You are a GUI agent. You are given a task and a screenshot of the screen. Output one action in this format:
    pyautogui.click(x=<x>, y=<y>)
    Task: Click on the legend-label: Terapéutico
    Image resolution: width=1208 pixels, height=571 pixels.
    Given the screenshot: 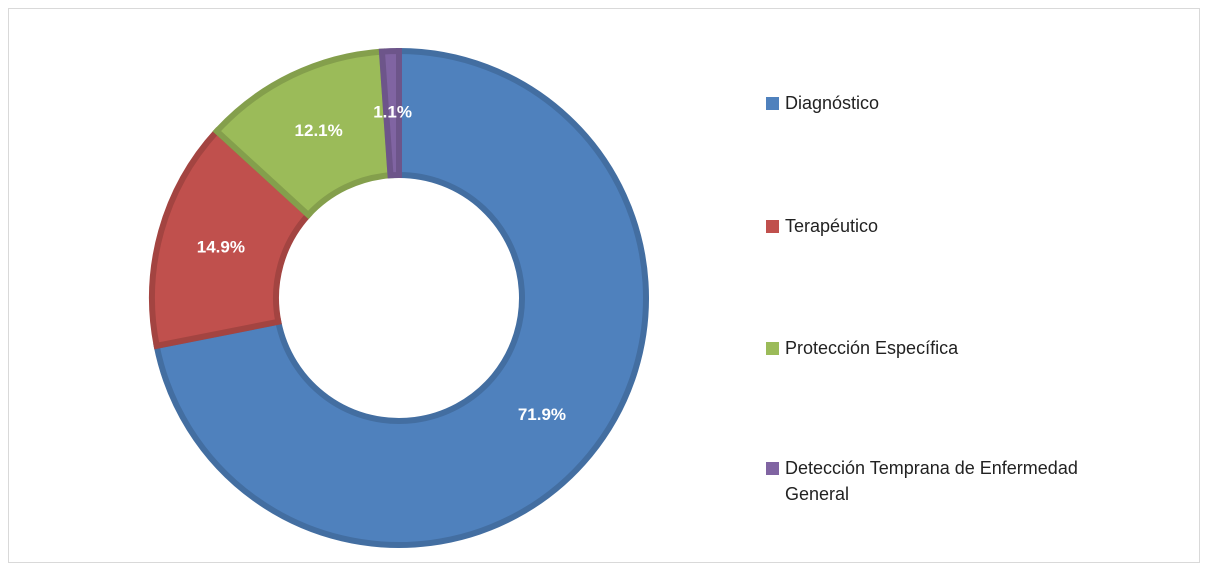 What is the action you would take?
    pyautogui.click(x=832, y=226)
    